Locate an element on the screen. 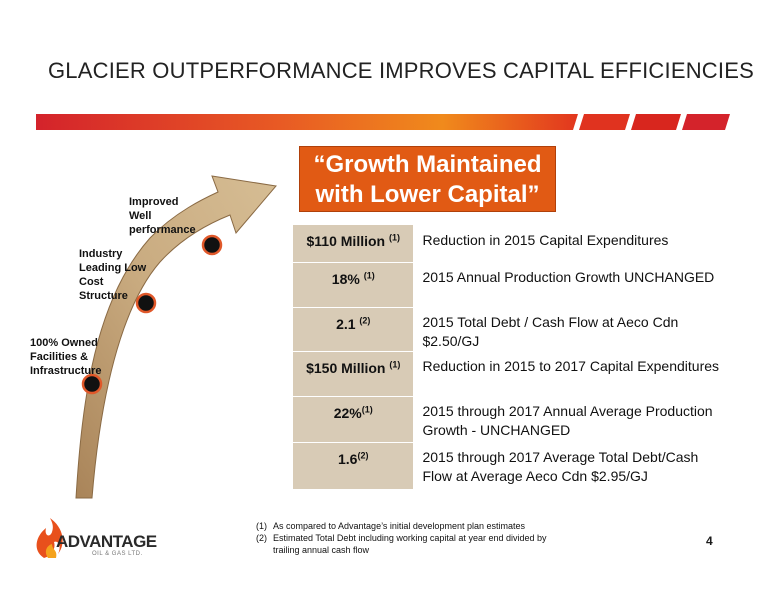 The width and height of the screenshot is (776, 600). growth-arrow is located at coordinates (176, 337).